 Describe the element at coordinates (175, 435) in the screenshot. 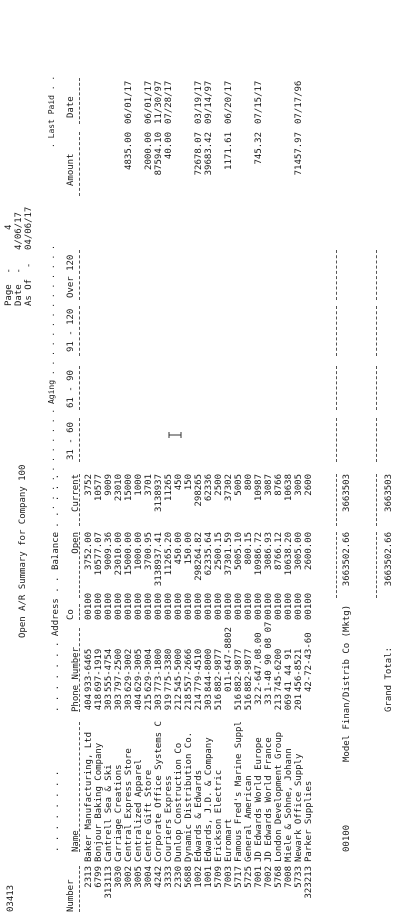

I see `text-cursor-icon` at that location.